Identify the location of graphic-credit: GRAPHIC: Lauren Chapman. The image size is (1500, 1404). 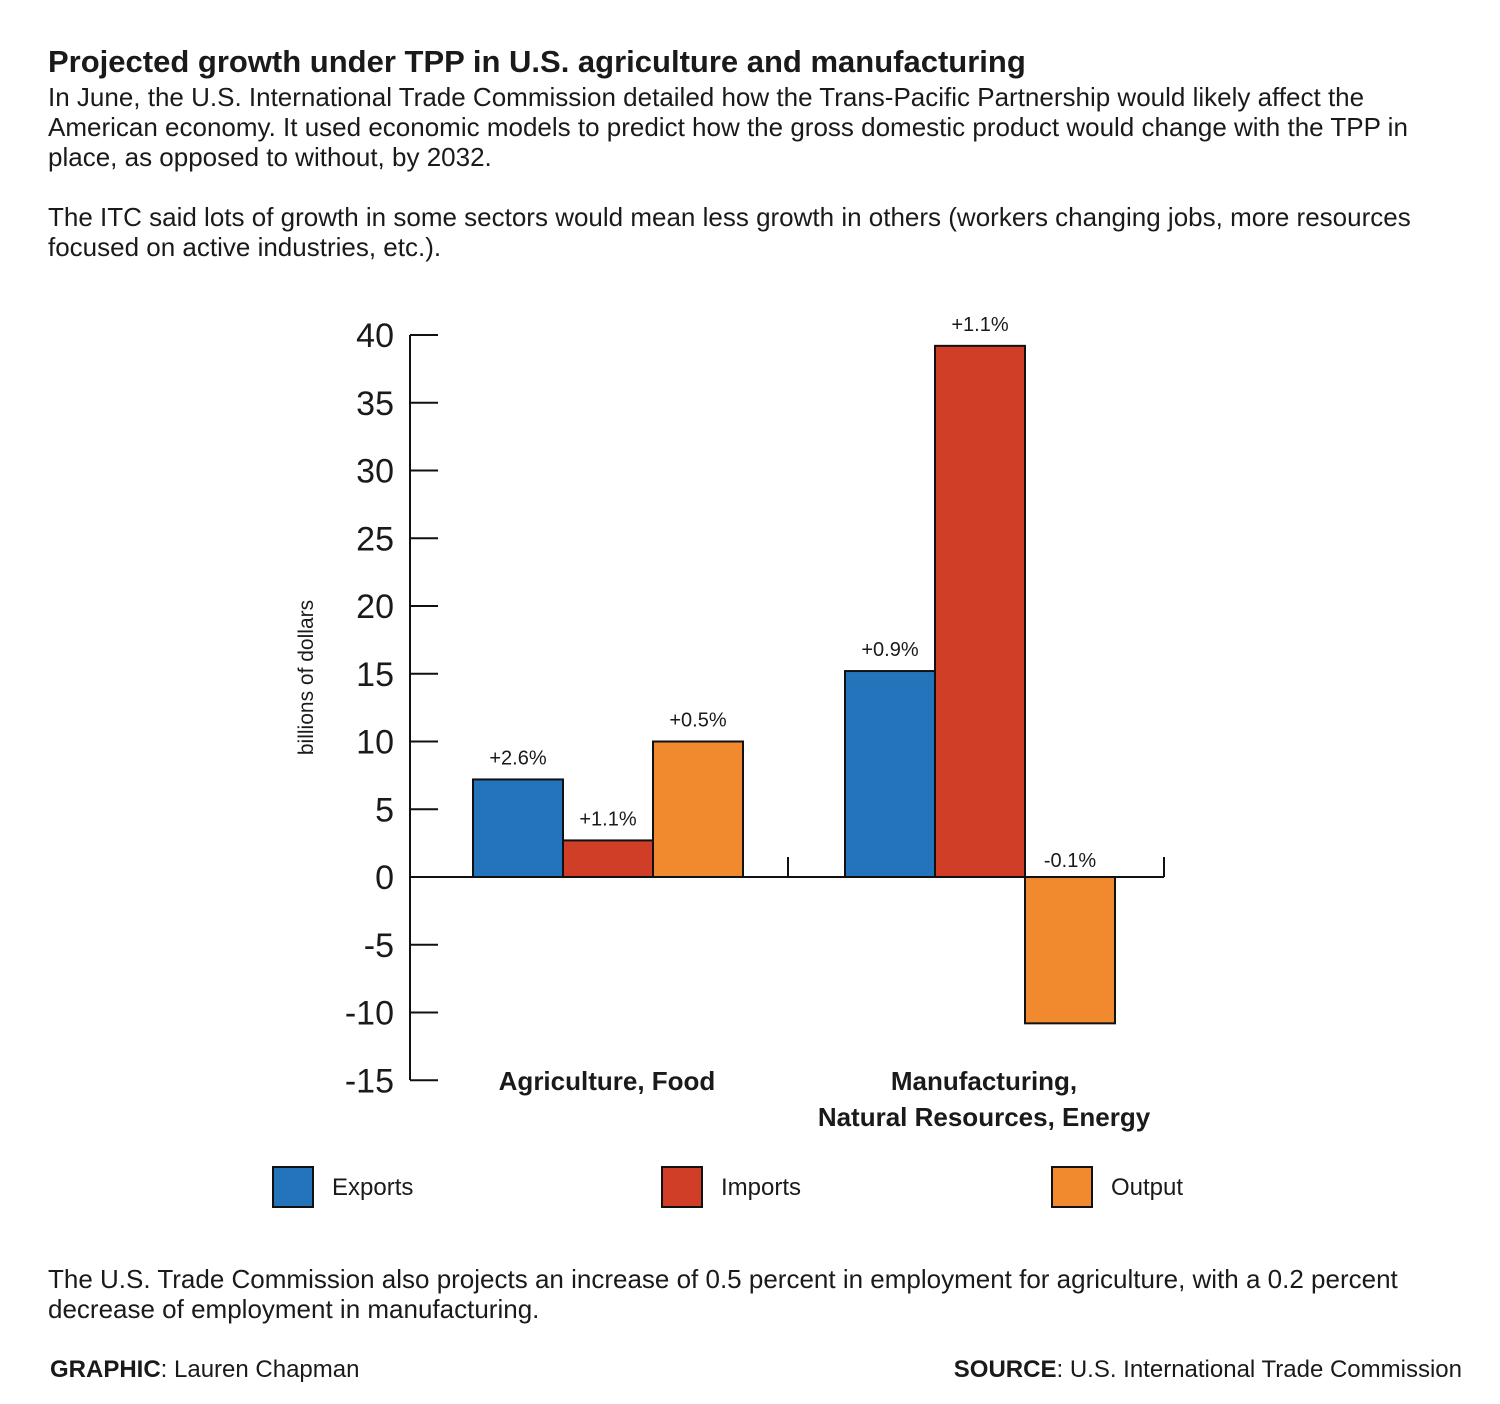
(204, 1370).